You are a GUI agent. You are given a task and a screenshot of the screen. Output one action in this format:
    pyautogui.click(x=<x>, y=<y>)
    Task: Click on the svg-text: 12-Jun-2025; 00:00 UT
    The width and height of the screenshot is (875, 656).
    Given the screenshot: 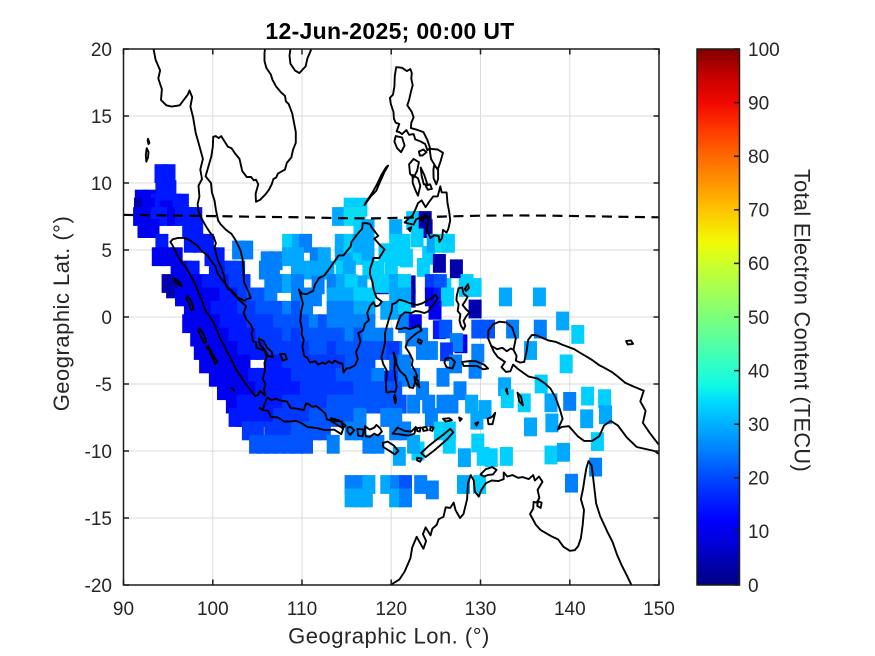 What is the action you would take?
    pyautogui.click(x=389, y=31)
    